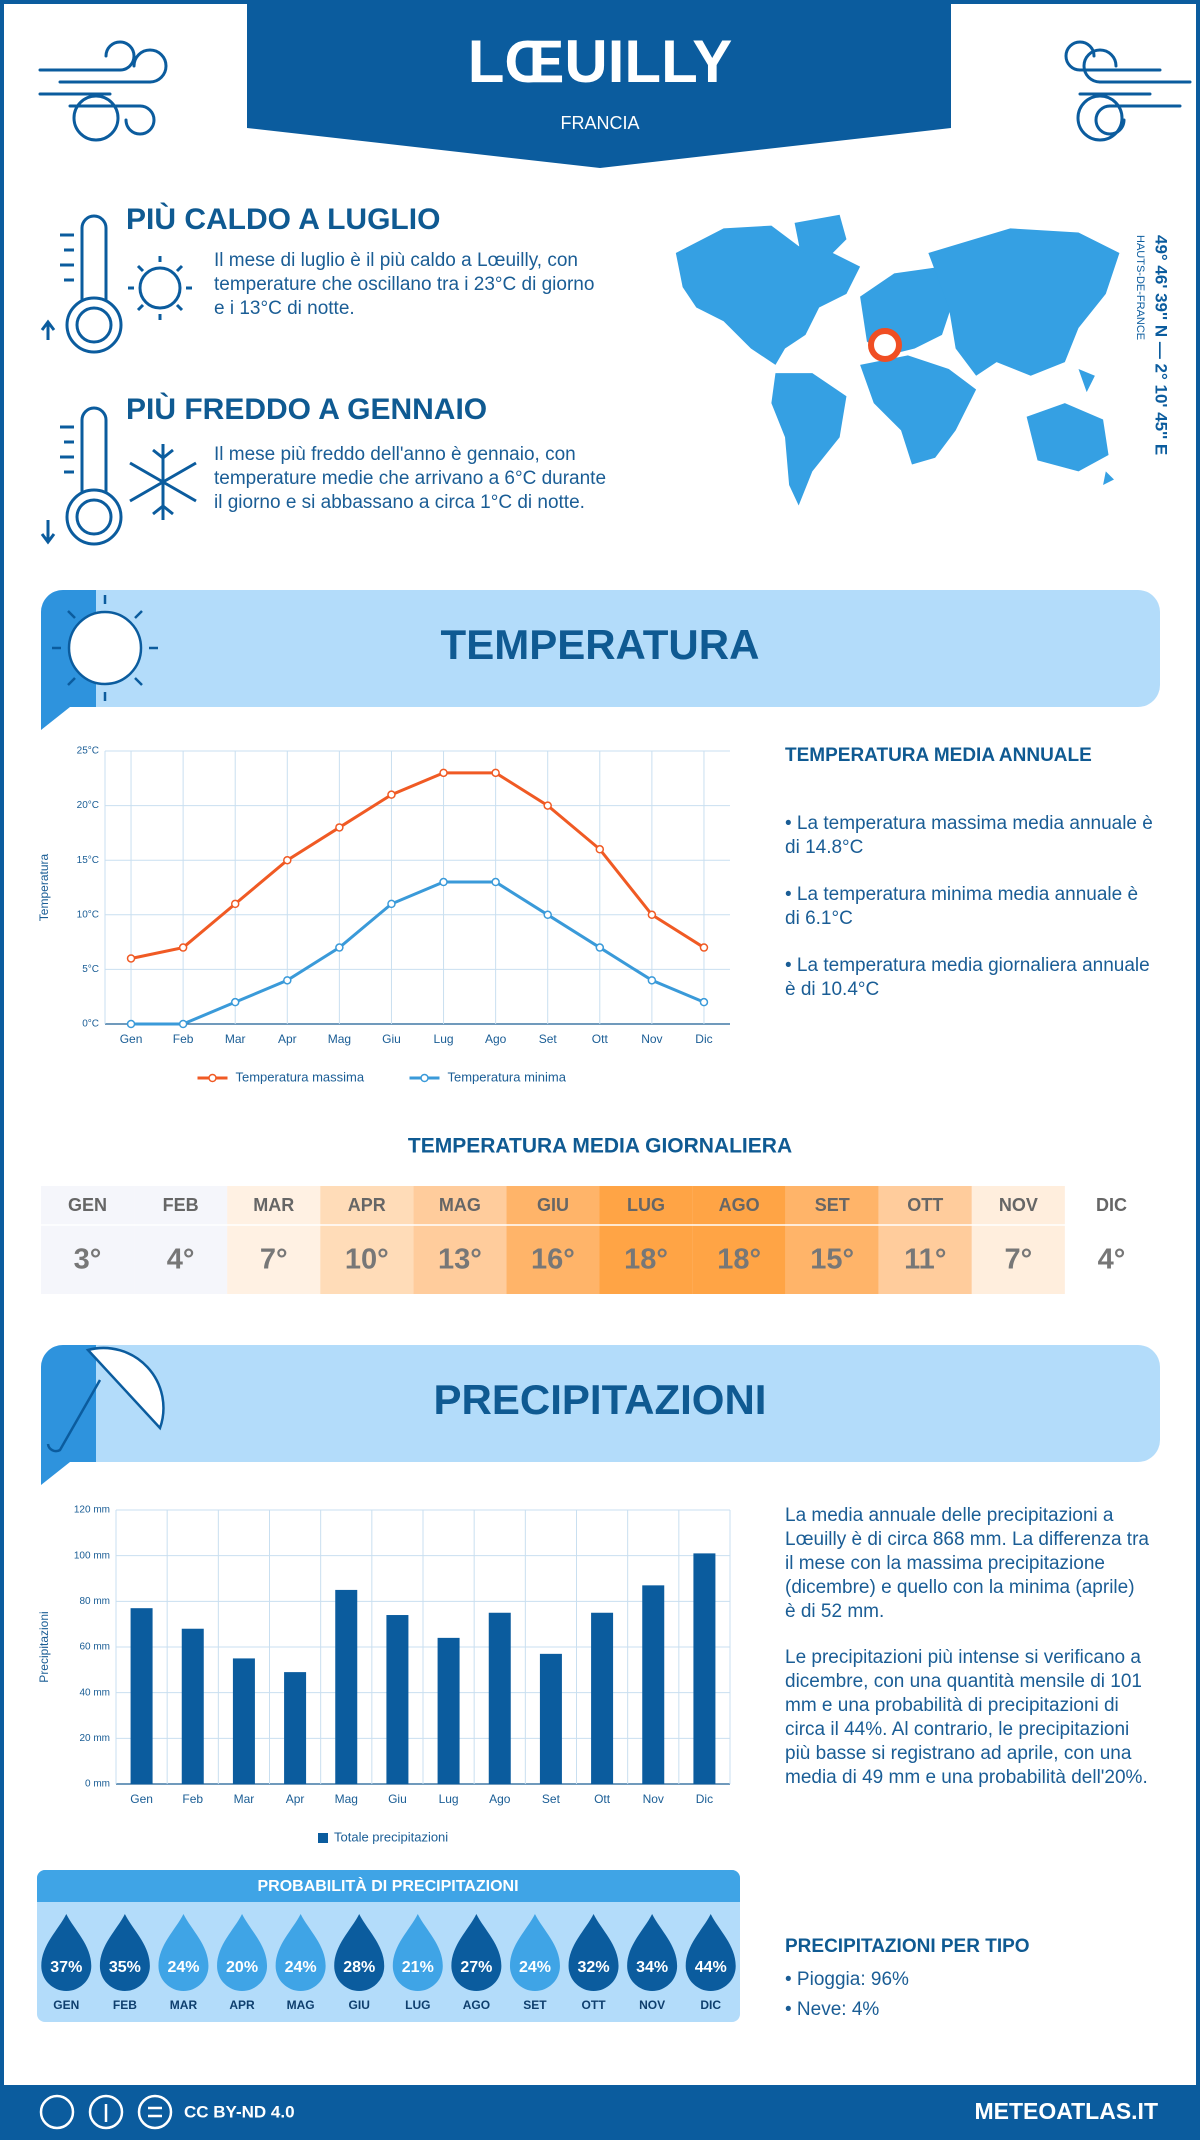  I want to click on line-series, so click(417, 865).